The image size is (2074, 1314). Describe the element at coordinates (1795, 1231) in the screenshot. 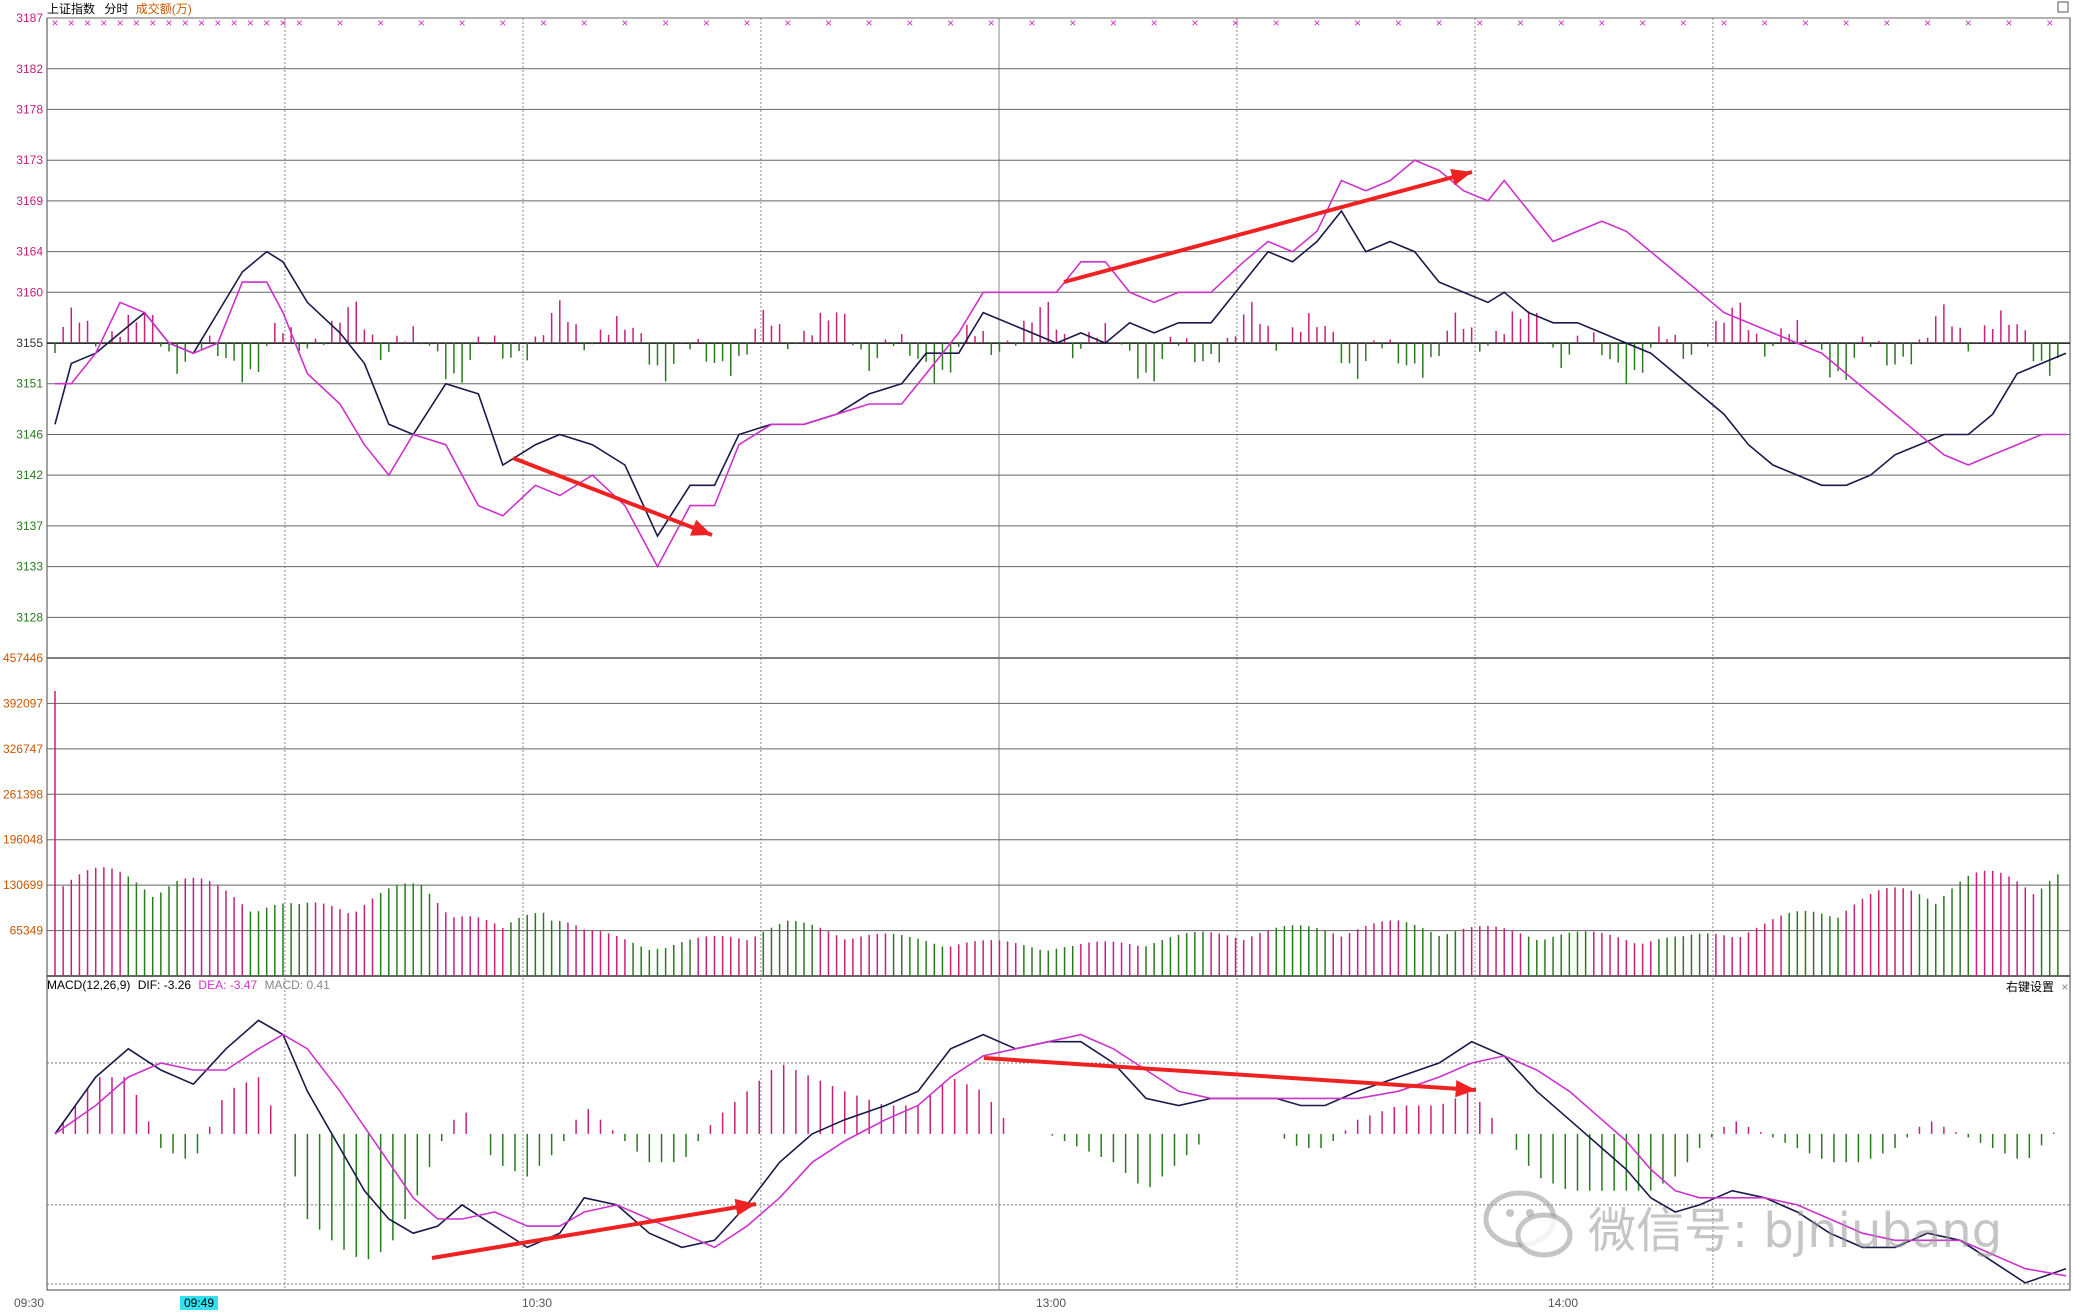

I see `watermark-text: 微信号: bjniubang` at that location.